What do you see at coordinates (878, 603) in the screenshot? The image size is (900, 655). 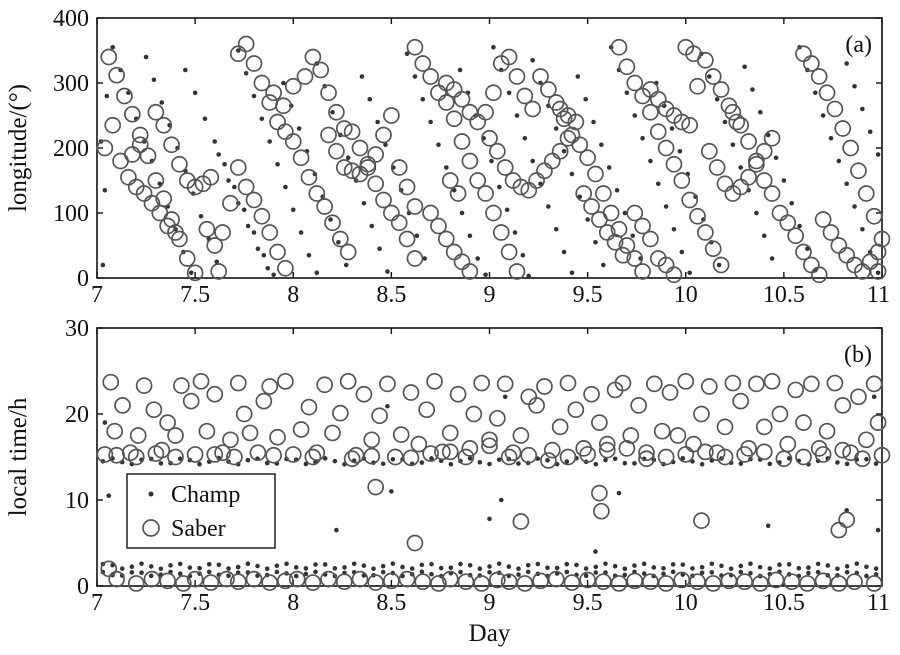 I see `x-tick-label: 11` at bounding box center [878, 603].